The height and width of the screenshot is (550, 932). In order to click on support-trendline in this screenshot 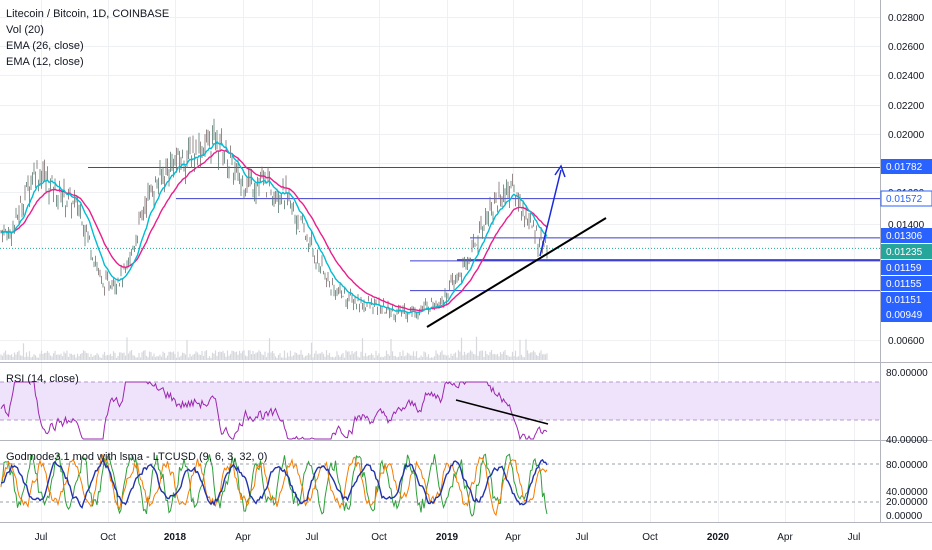, I will do `click(516, 272)`.